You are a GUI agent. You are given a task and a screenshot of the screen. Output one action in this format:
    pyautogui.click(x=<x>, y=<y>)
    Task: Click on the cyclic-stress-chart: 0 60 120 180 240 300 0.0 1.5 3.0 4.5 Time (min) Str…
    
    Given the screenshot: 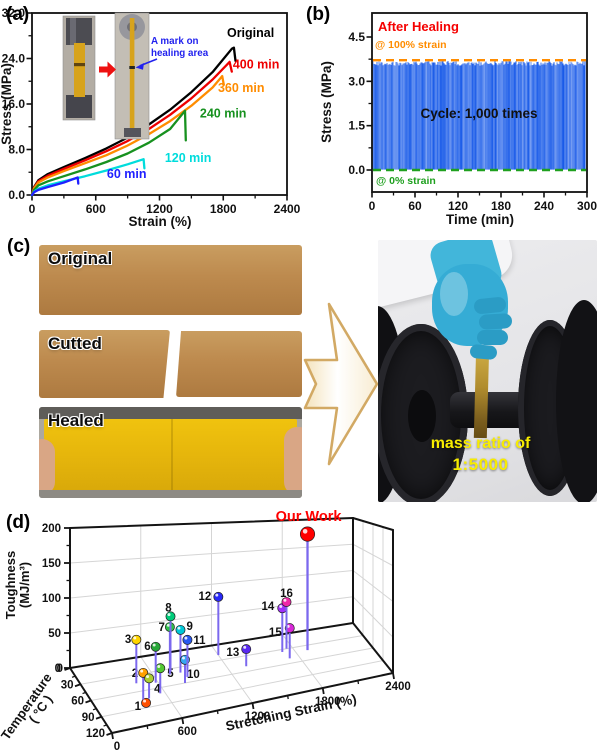 What is the action you would take?
    pyautogui.click(x=458, y=119)
    